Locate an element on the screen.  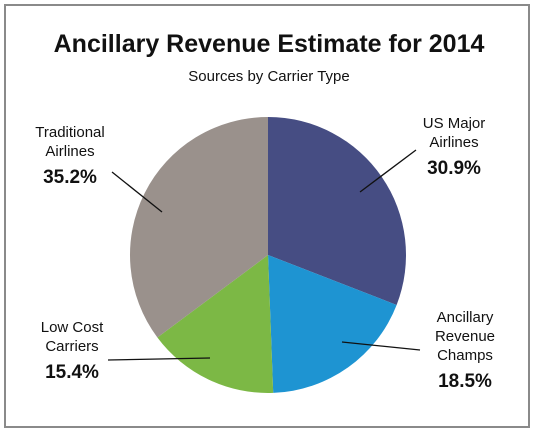
chart-subtitle: Sources by Carrier Type is located at coordinates (269, 76).